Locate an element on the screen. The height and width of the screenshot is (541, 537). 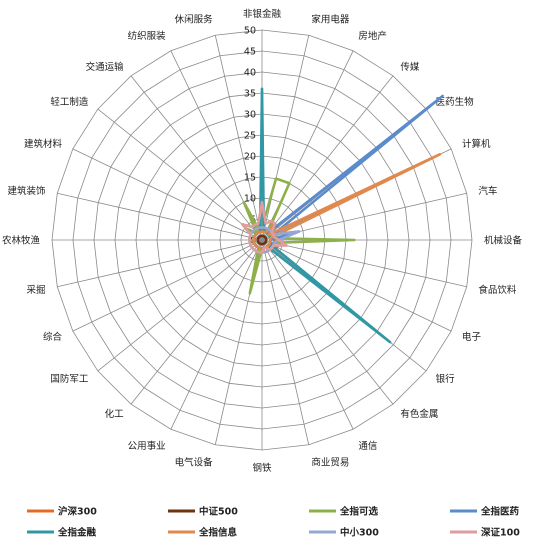
category-label: 机械设备 is located at coordinates (503, 241).